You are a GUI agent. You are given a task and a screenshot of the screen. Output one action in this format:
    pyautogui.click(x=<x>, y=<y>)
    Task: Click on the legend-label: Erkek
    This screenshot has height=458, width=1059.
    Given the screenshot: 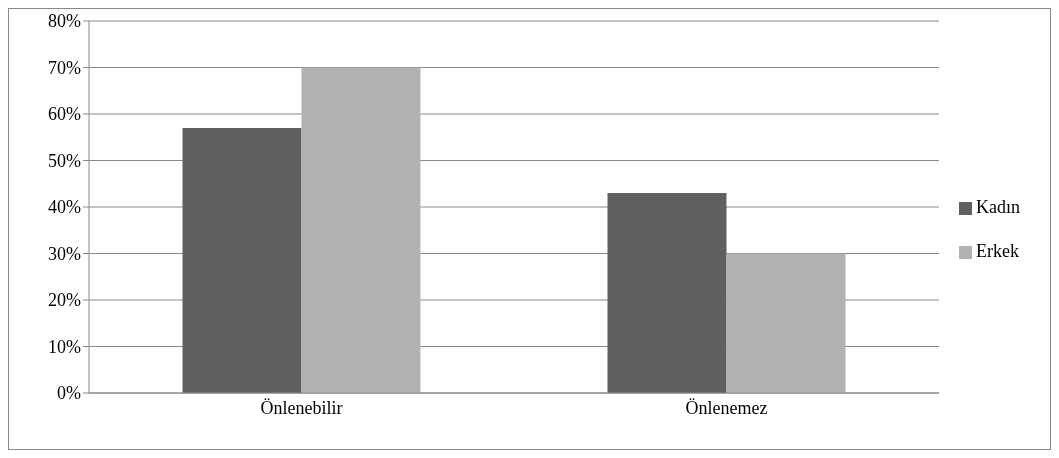 What is the action you would take?
    pyautogui.click(x=997, y=251)
    